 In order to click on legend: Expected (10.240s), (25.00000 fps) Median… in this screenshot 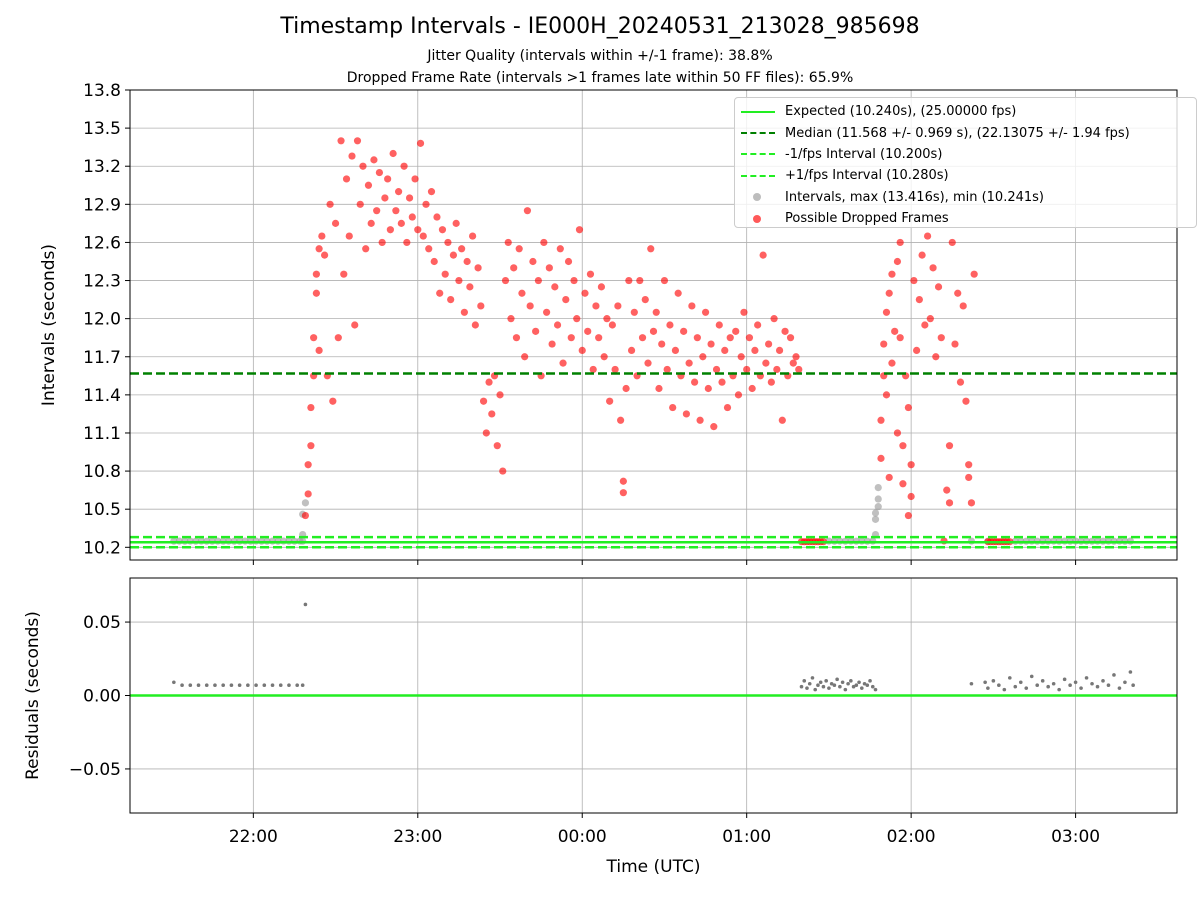, I will do `click(965, 162)`.